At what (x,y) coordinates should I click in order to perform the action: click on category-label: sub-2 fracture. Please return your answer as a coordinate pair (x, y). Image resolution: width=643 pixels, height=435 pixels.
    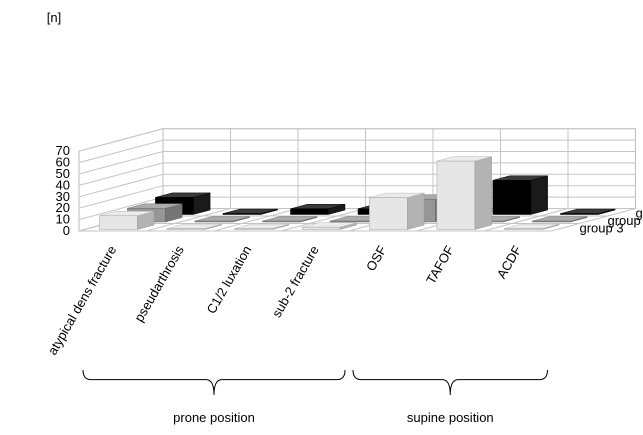
    Looking at the image, I should click on (295, 281).